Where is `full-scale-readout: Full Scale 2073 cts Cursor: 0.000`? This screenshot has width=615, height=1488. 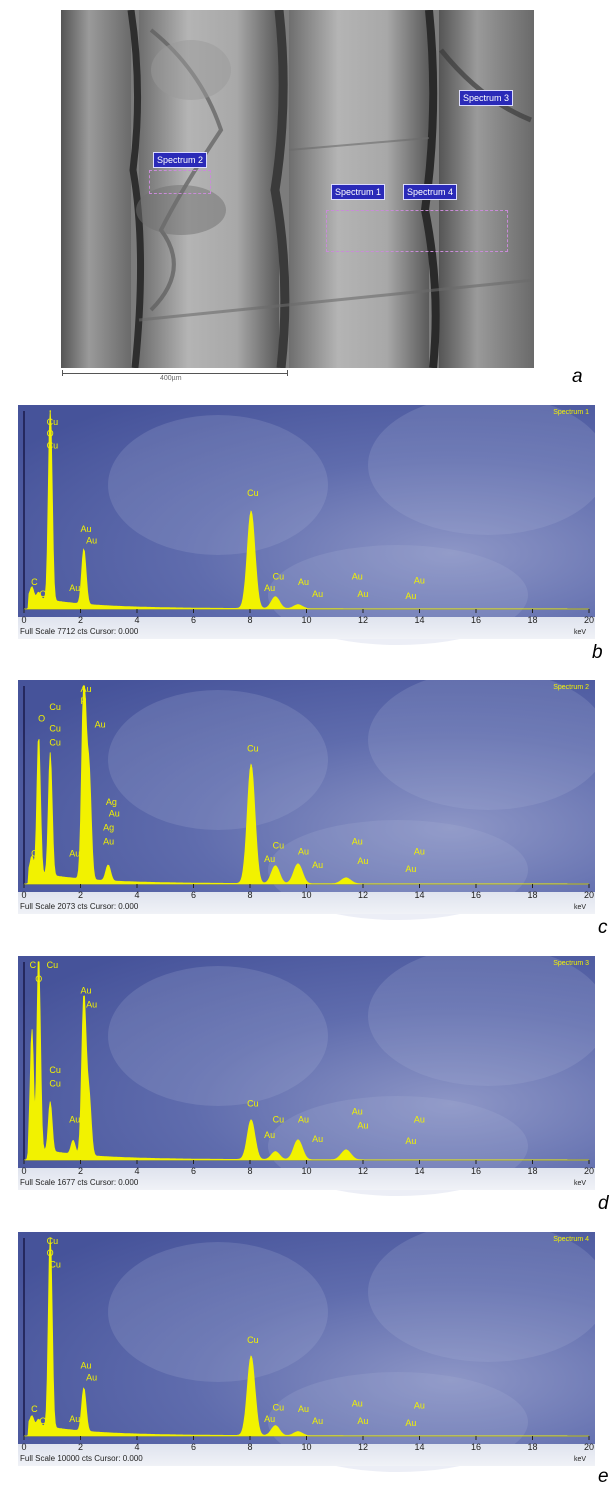
full-scale-readout: Full Scale 2073 cts Cursor: 0.000 is located at coordinates (79, 906).